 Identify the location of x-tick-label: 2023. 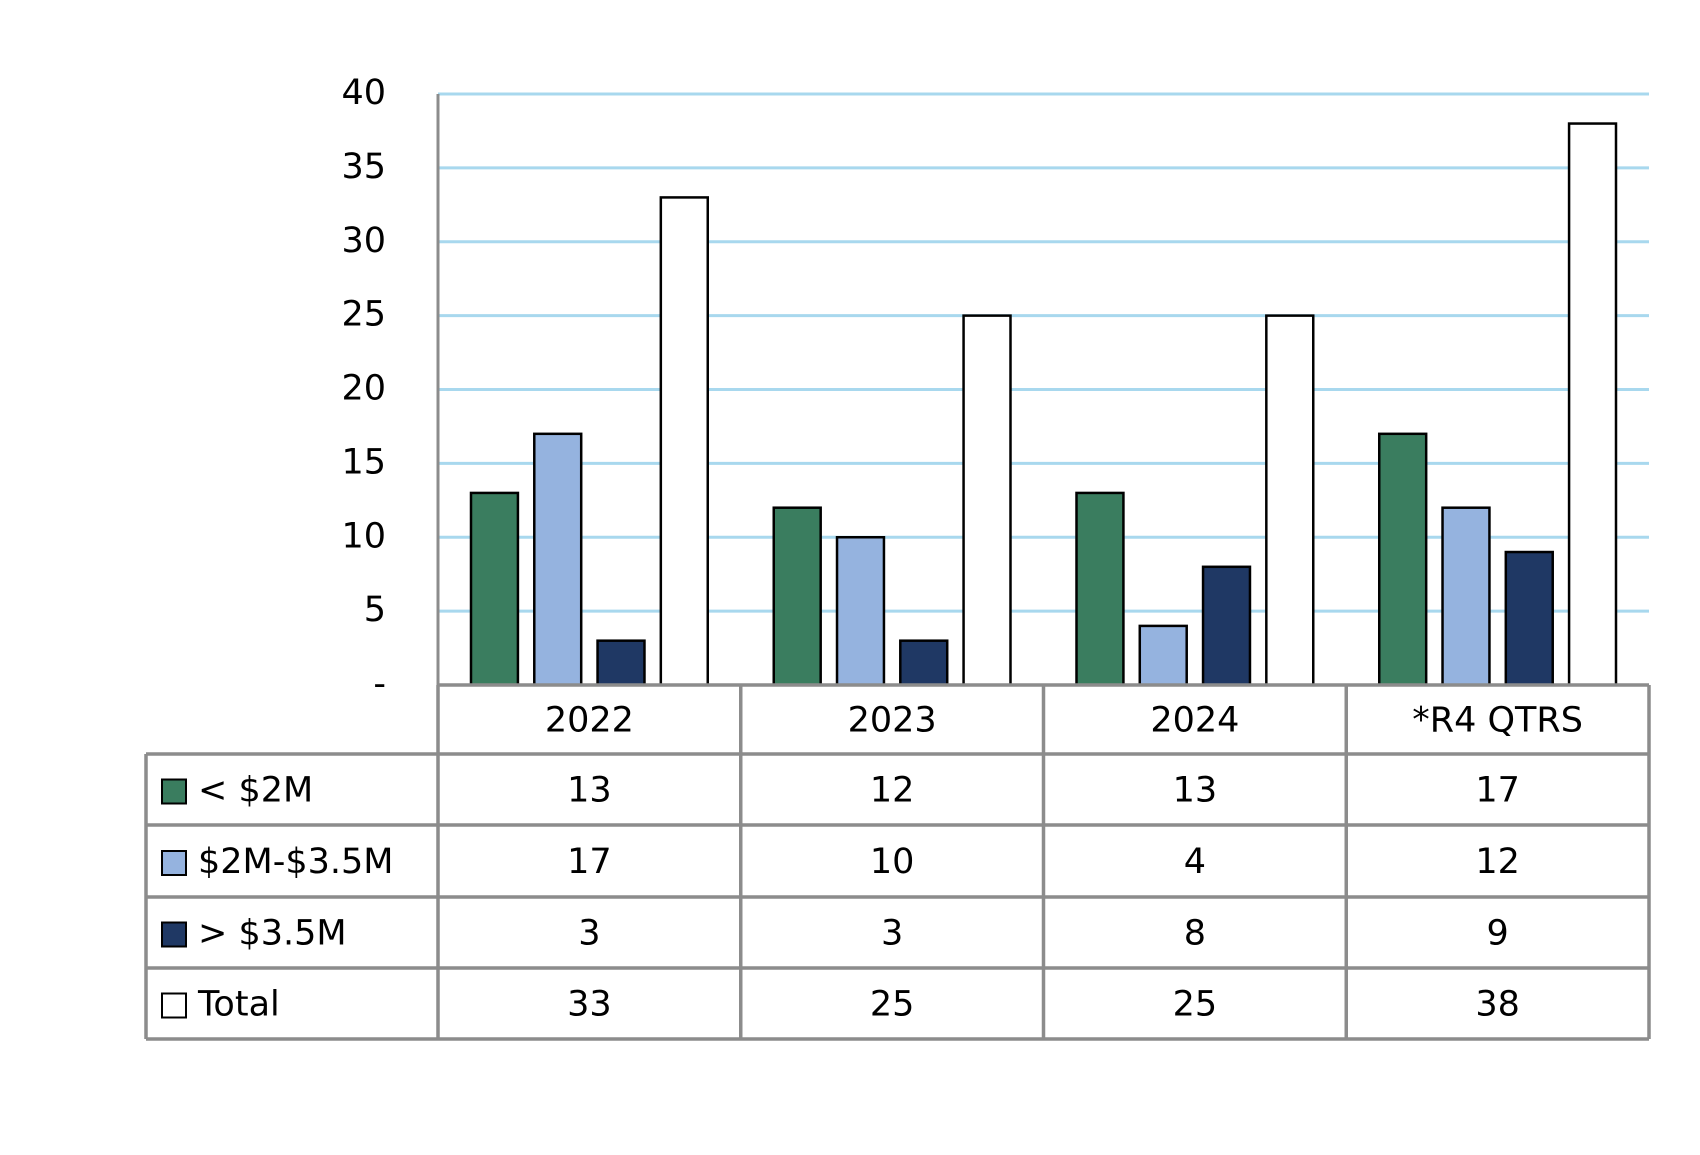
(892, 721).